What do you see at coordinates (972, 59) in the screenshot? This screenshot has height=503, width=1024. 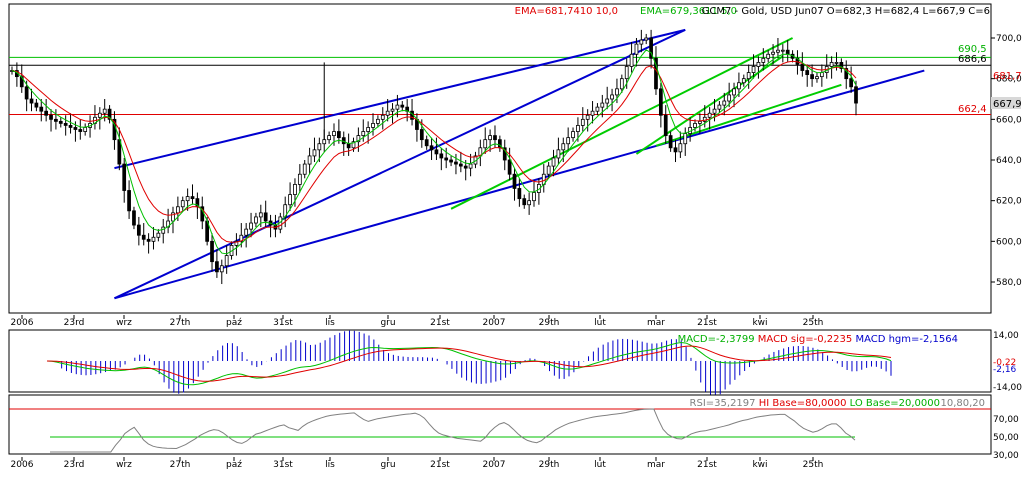 I see `level-label-686: 686,6` at bounding box center [972, 59].